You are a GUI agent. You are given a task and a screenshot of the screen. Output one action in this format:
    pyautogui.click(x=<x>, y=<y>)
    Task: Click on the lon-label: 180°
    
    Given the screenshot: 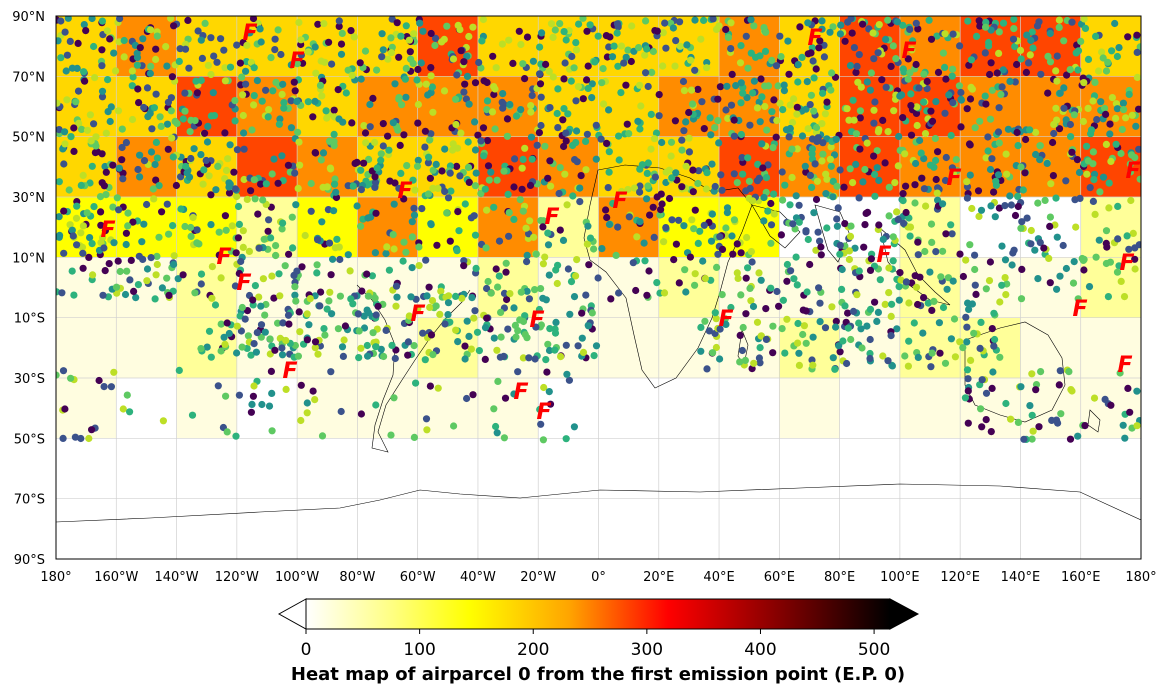 What is the action you would take?
    pyautogui.click(x=1140, y=577)
    